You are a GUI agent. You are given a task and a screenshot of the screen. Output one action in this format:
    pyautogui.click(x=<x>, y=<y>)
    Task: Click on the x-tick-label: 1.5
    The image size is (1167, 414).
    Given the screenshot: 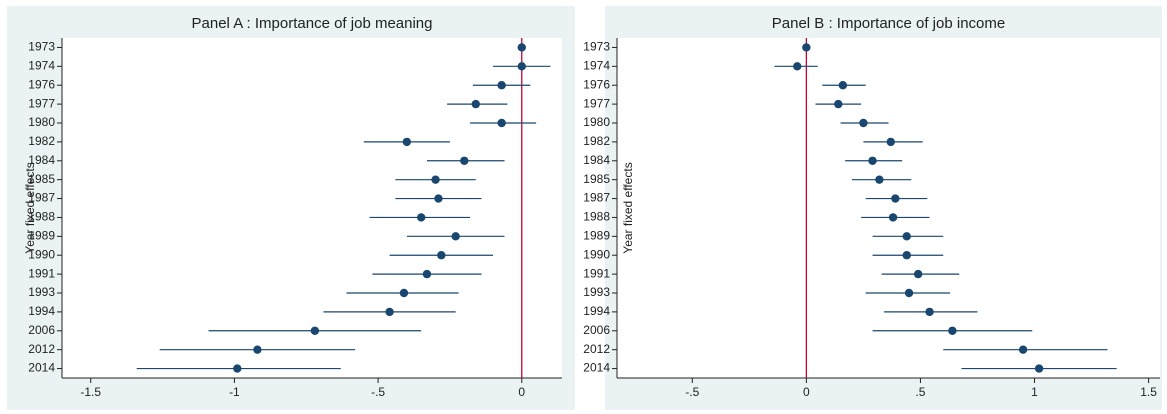 What is the action you would take?
    pyautogui.click(x=1148, y=392)
    